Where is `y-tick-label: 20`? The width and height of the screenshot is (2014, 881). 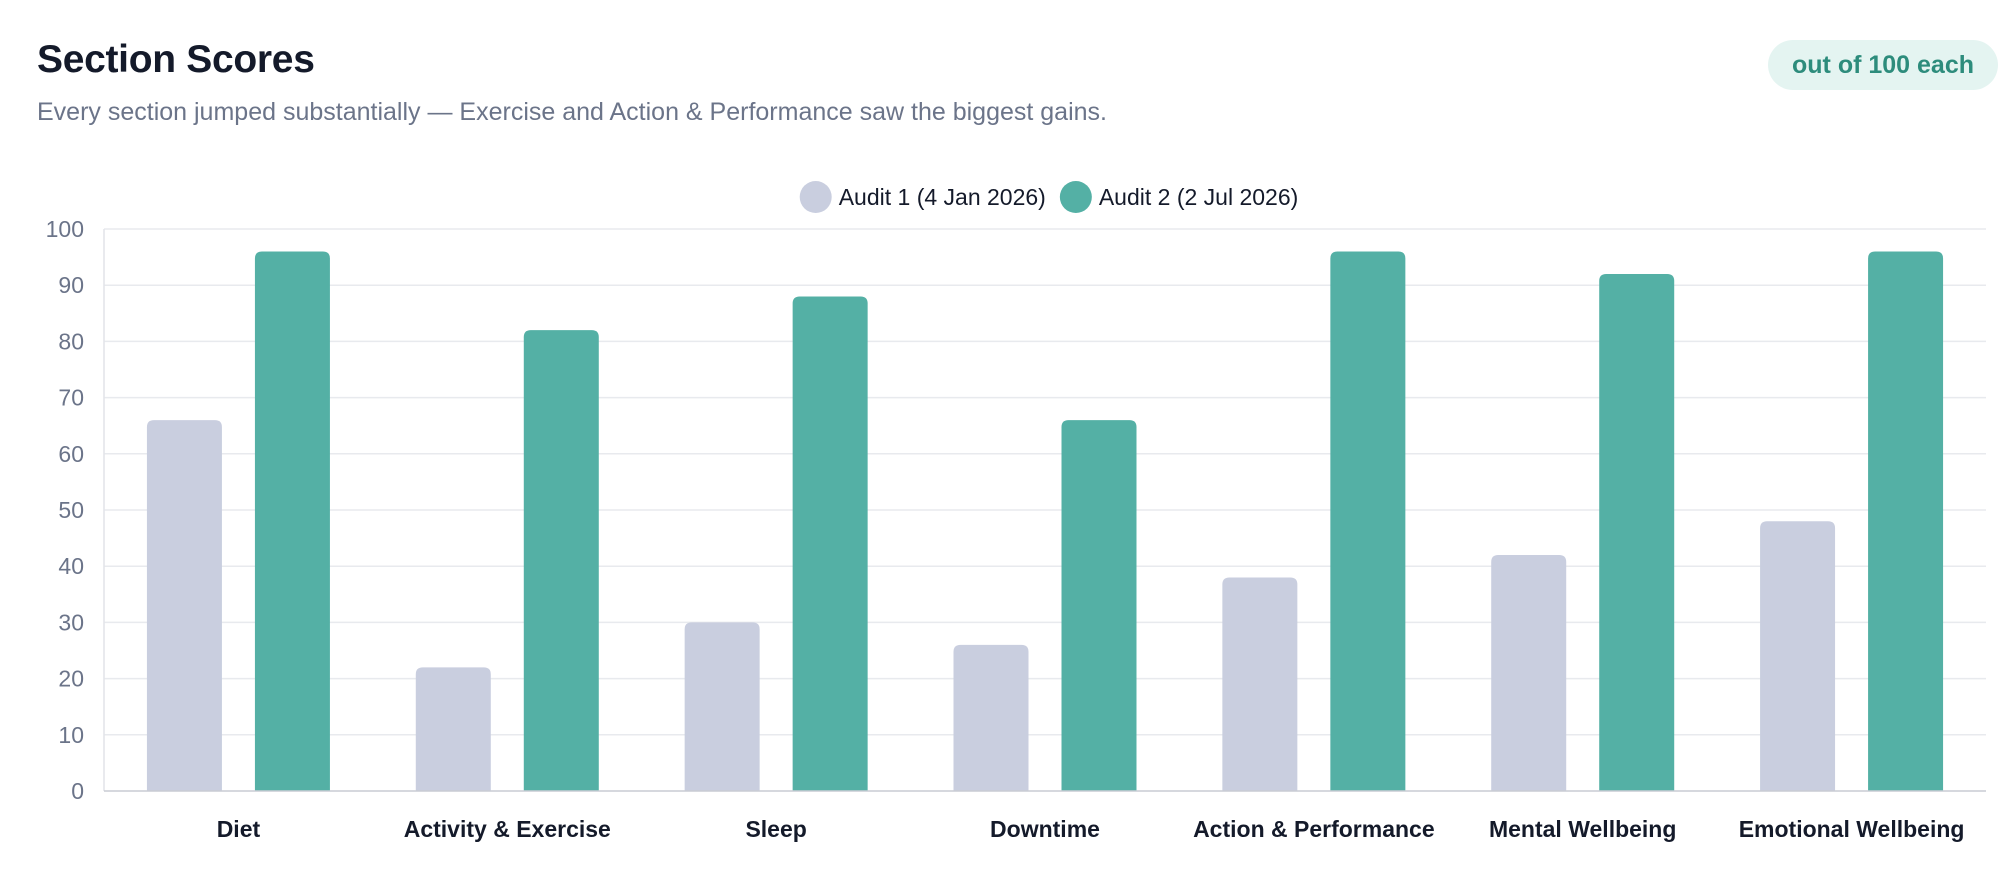 y-tick-label: 20 is located at coordinates (71, 679).